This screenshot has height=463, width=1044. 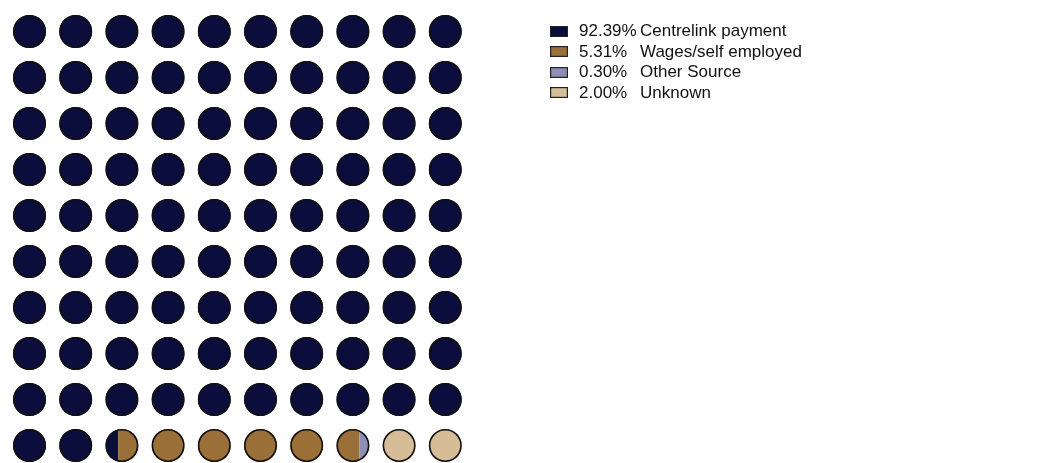 I want to click on data-label: 2.00%, so click(x=604, y=92).